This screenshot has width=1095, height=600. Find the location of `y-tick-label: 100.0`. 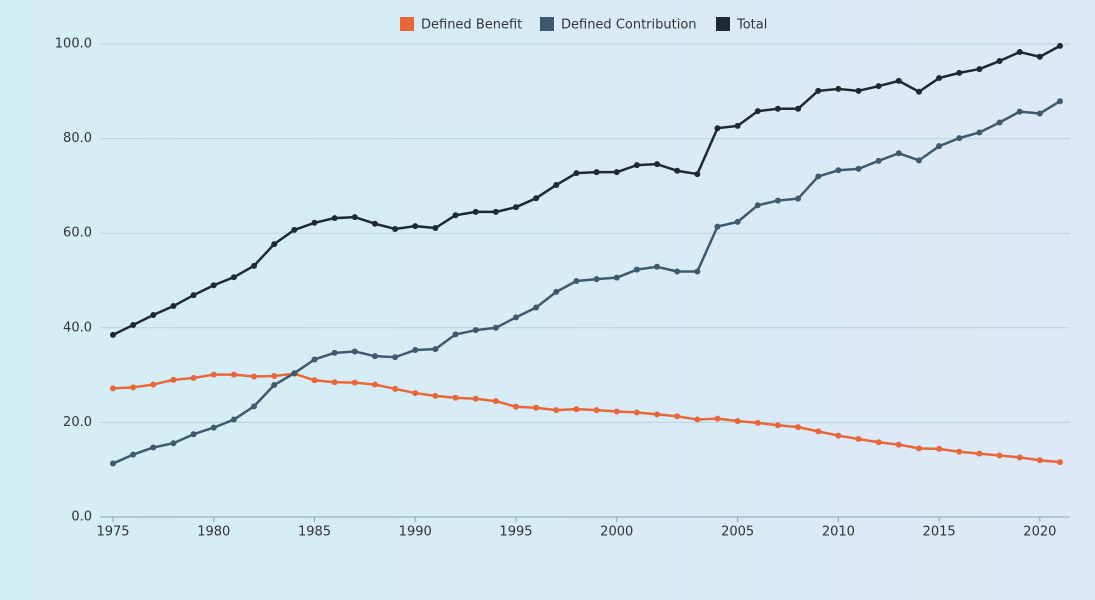

y-tick-label: 100.0 is located at coordinates (73, 44).